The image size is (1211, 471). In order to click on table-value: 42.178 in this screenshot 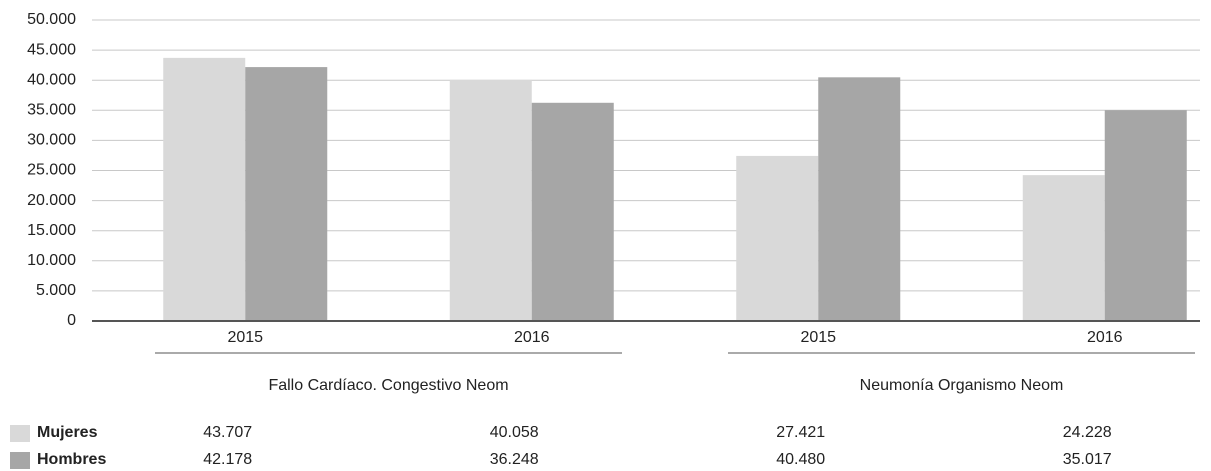, I will do `click(227, 459)`.